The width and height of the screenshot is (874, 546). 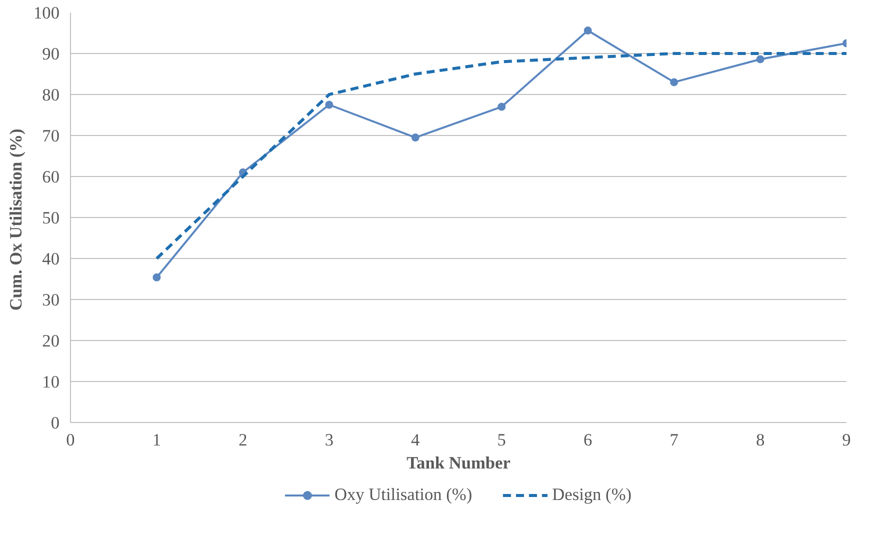 I want to click on y-tick-label: 60, so click(x=51, y=177).